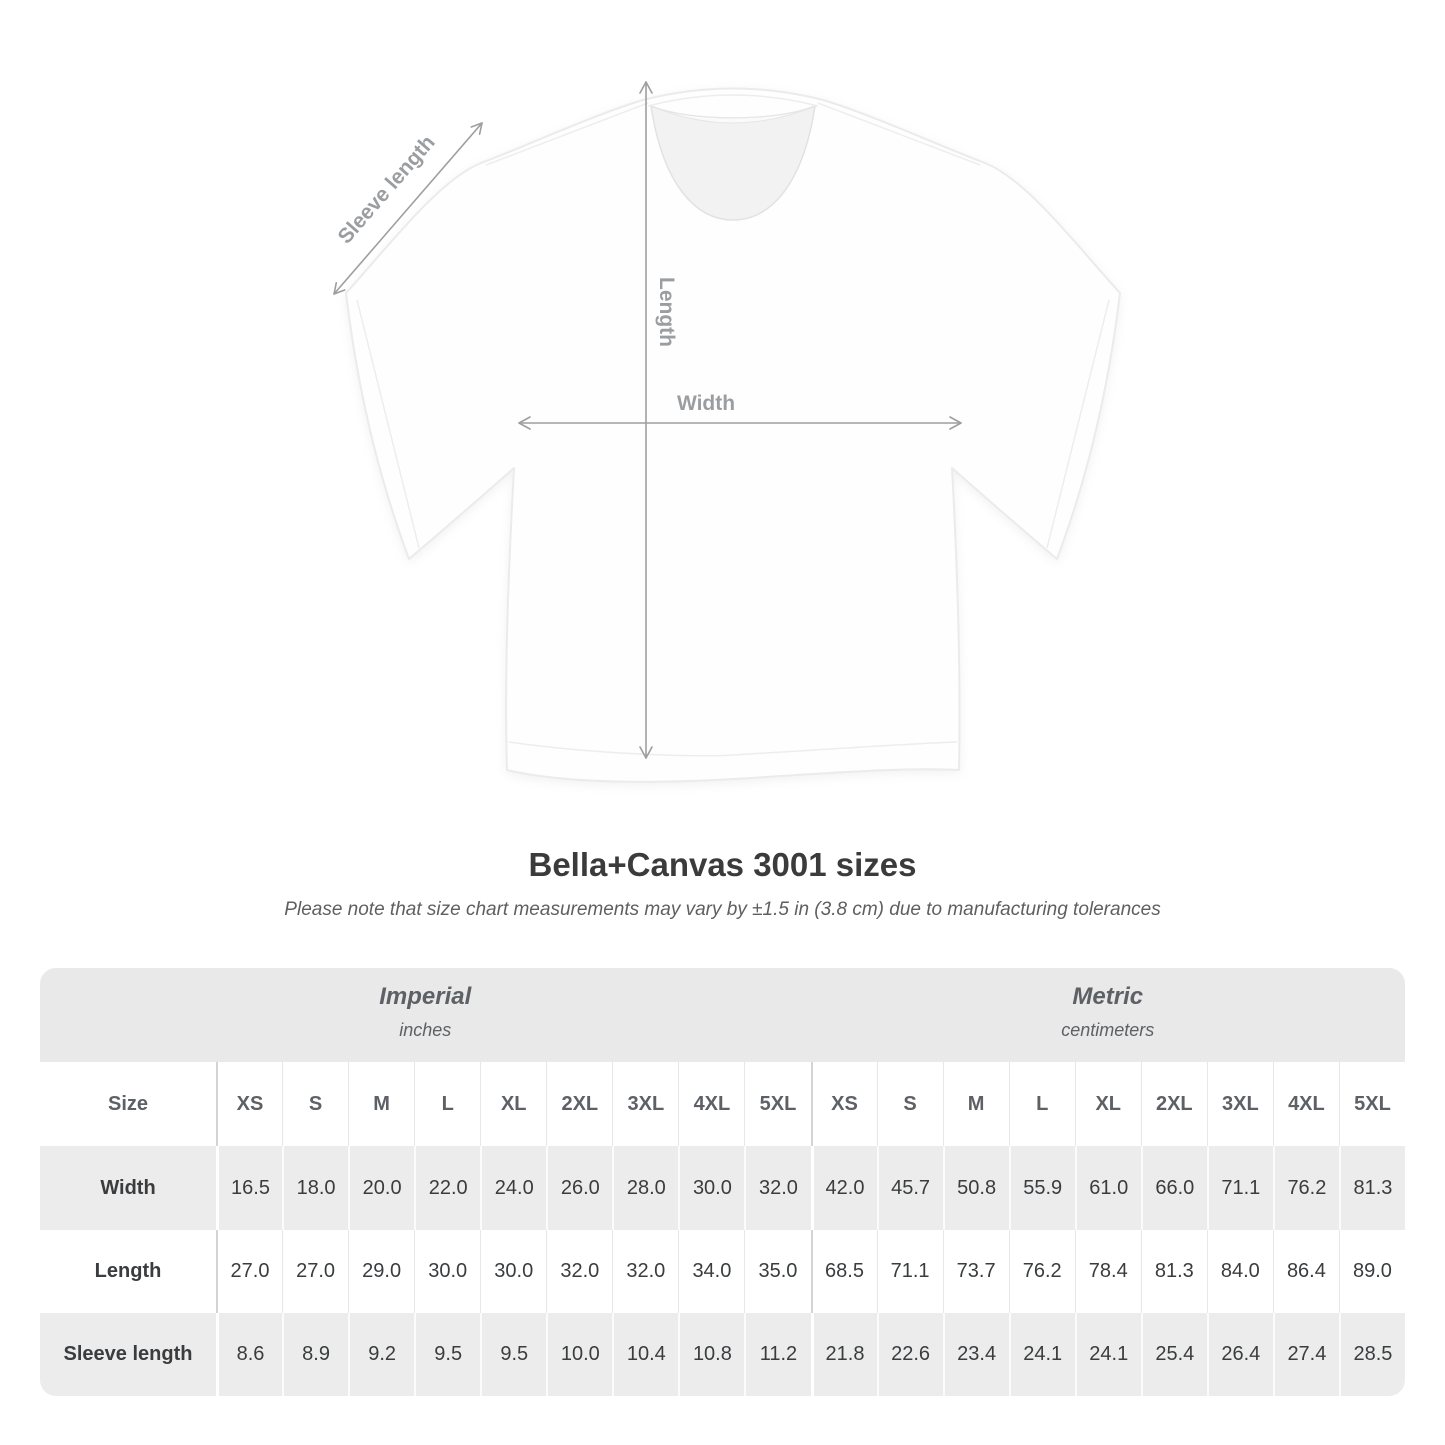  What do you see at coordinates (128, 1188) in the screenshot?
I see `row-label-cell: Width` at bounding box center [128, 1188].